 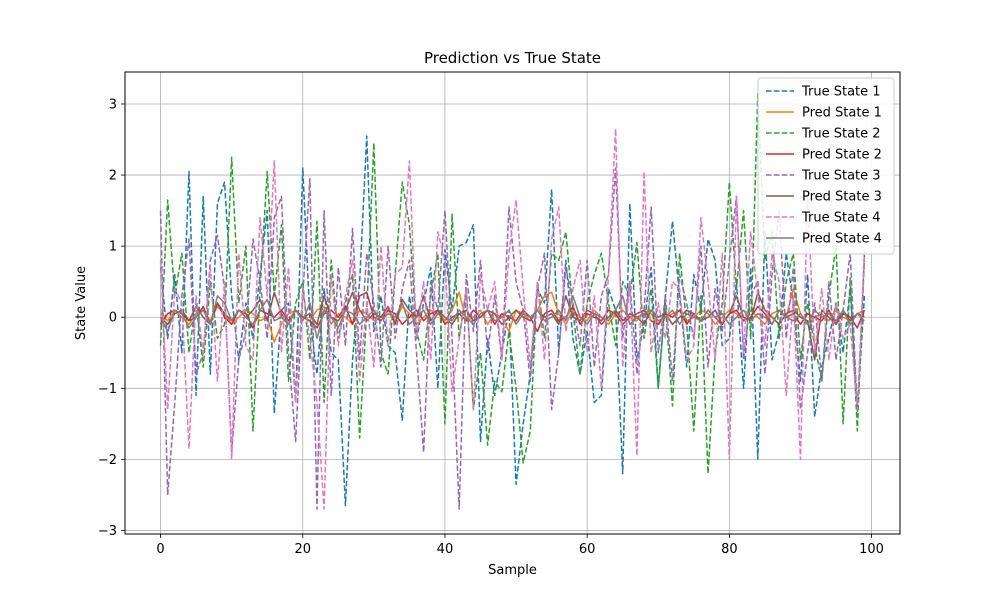 I want to click on legend-box, so click(x=826, y=166).